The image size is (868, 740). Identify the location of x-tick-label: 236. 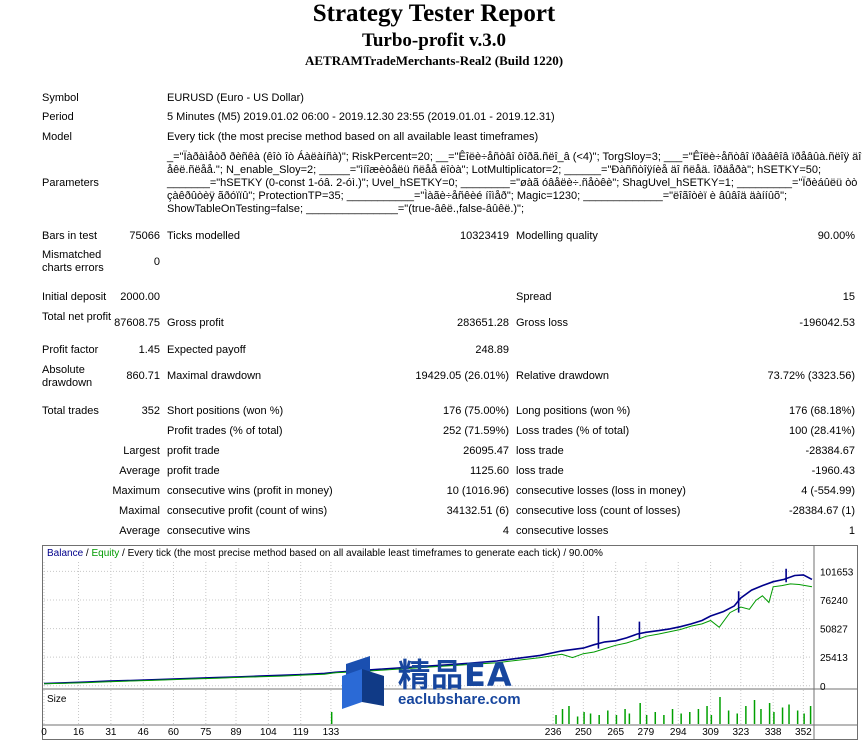
(553, 732).